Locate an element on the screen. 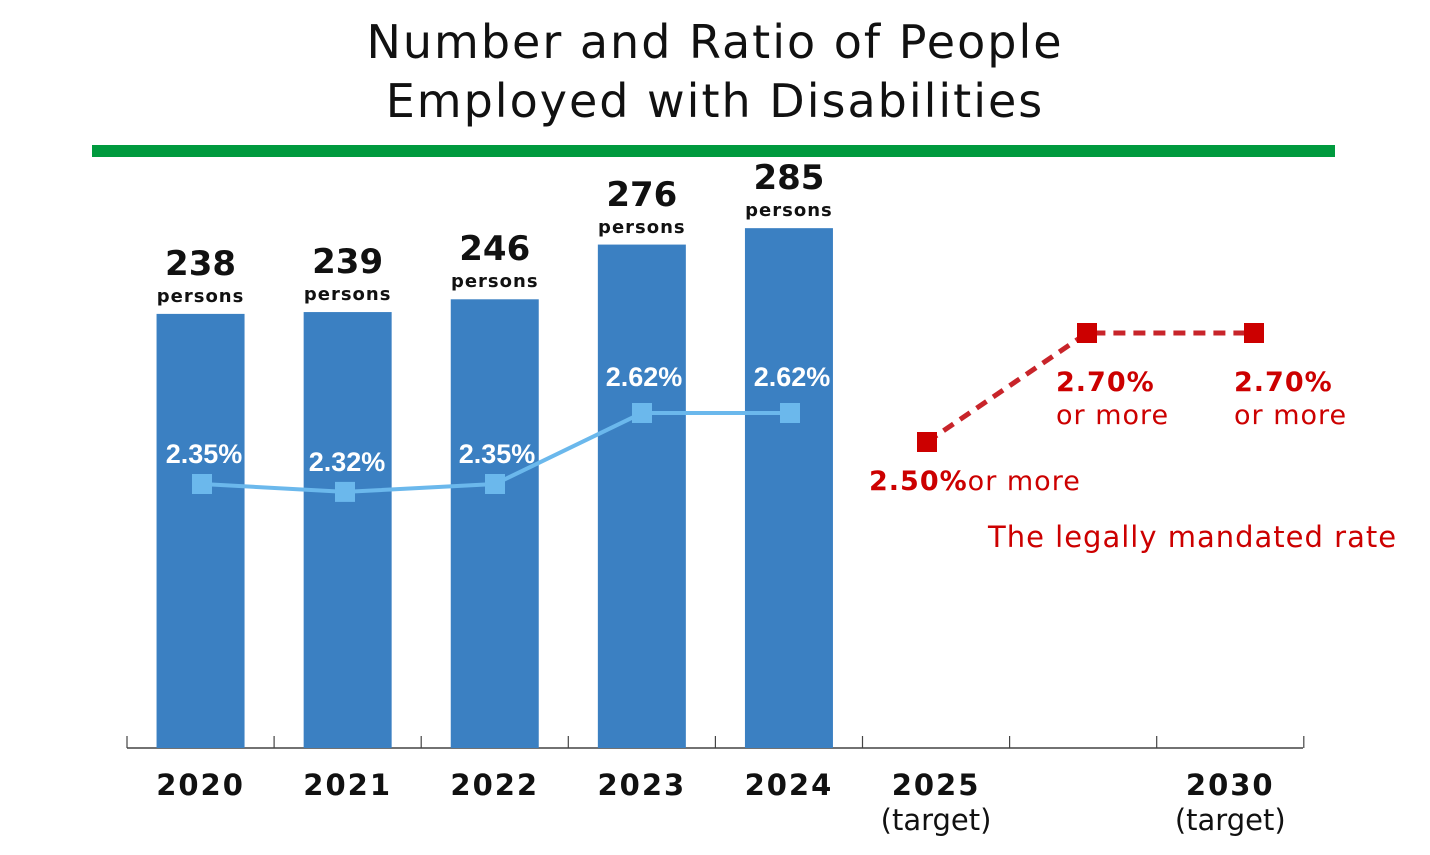 This screenshot has height=855, width=1430. bar-2023 is located at coordinates (641, 496).